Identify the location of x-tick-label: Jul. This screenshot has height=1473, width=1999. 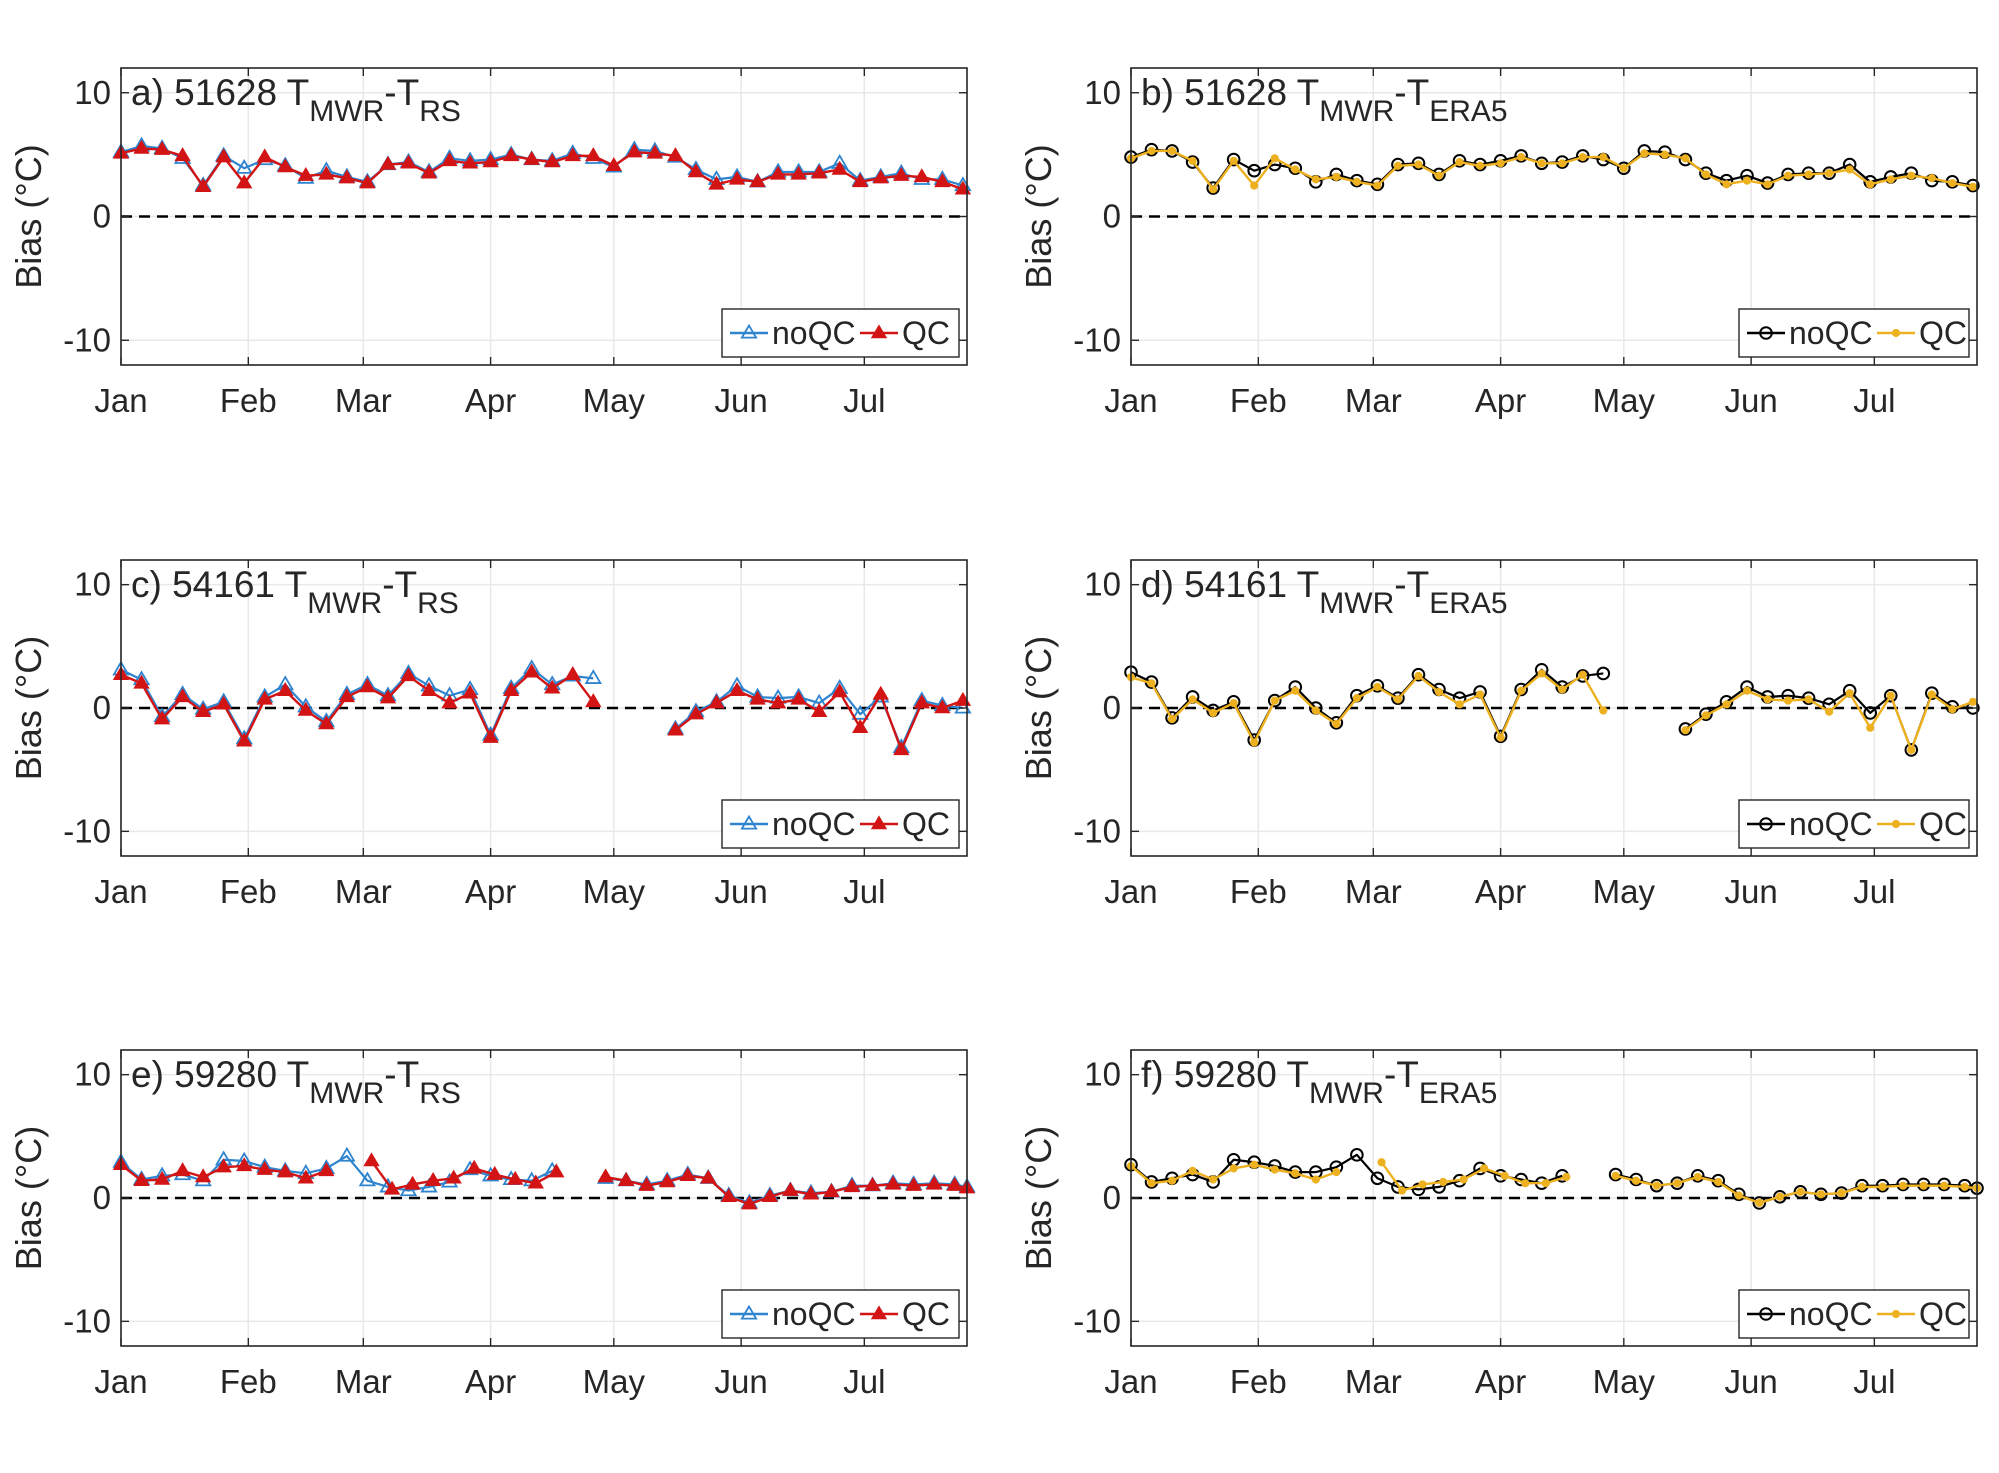
(1874, 891).